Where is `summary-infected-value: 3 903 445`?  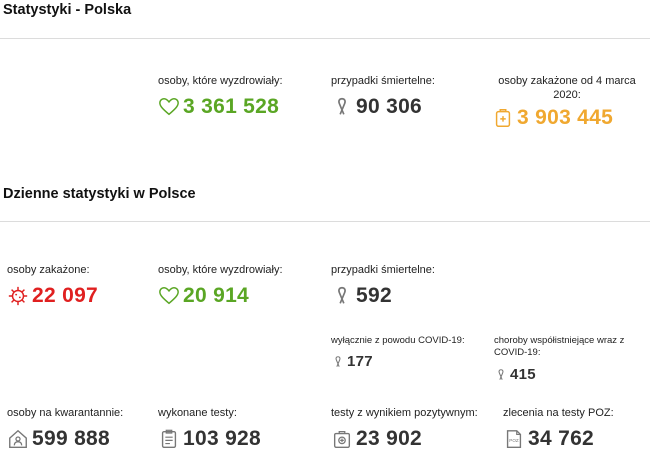 summary-infected-value: 3 903 445 is located at coordinates (565, 117).